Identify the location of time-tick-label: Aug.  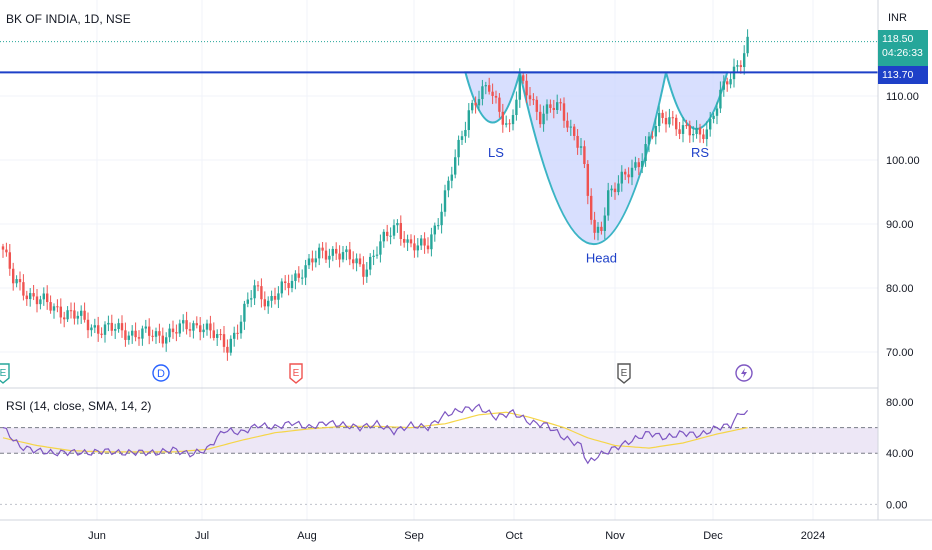
(307, 536).